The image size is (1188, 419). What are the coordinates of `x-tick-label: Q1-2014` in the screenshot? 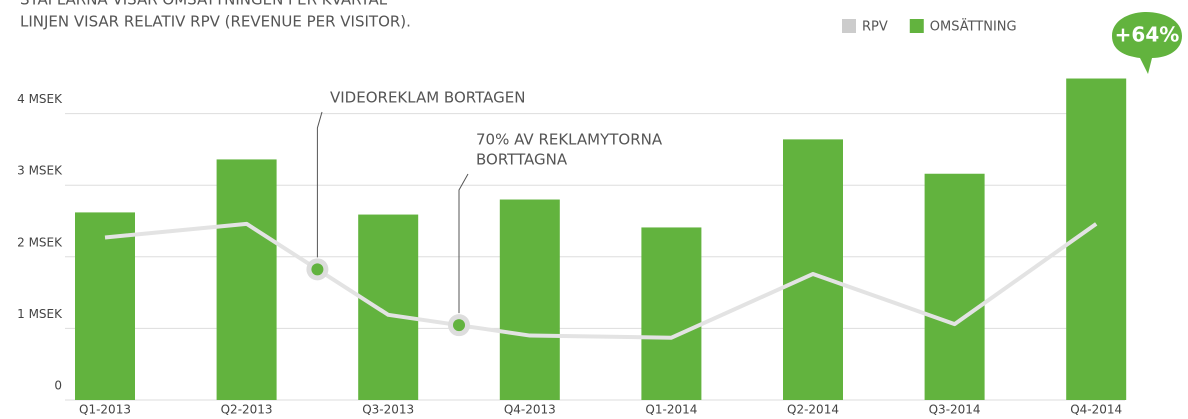 It's located at (671, 410).